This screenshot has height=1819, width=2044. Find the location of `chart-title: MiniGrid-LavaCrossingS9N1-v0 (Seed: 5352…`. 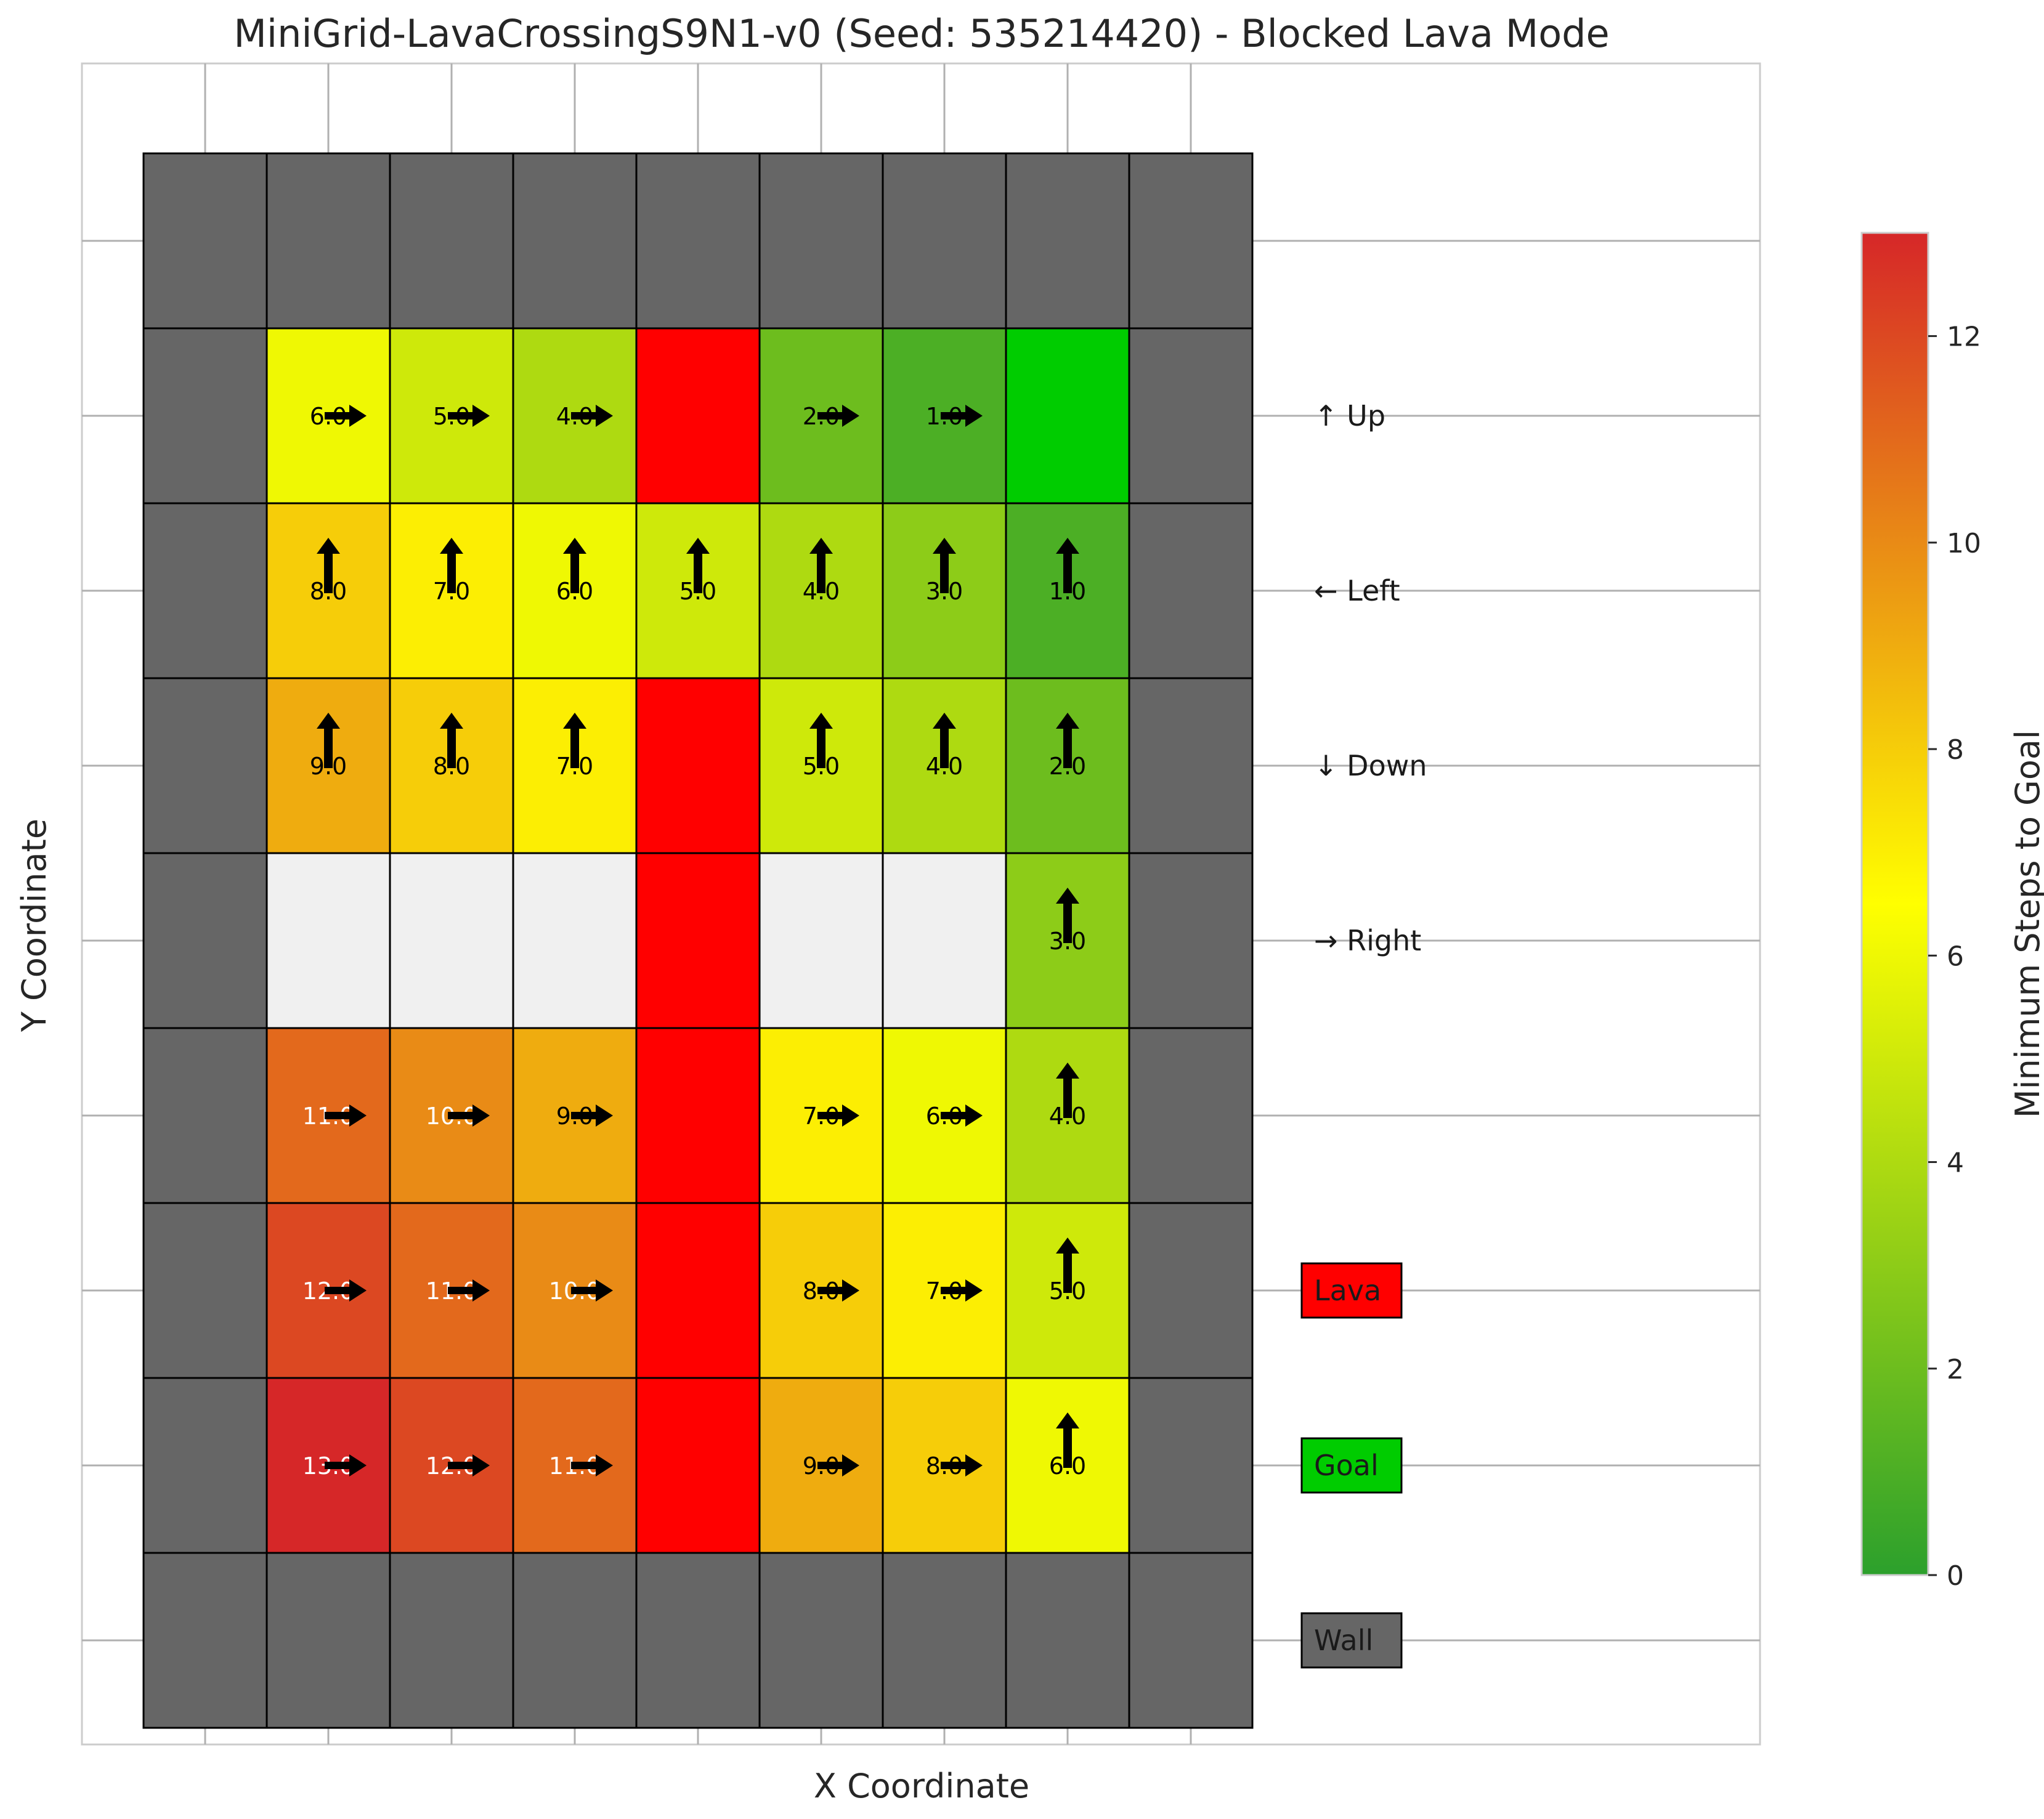

chart-title: MiniGrid-LavaCrossingS9N1-v0 (Seed: 5352… is located at coordinates (921, 33).